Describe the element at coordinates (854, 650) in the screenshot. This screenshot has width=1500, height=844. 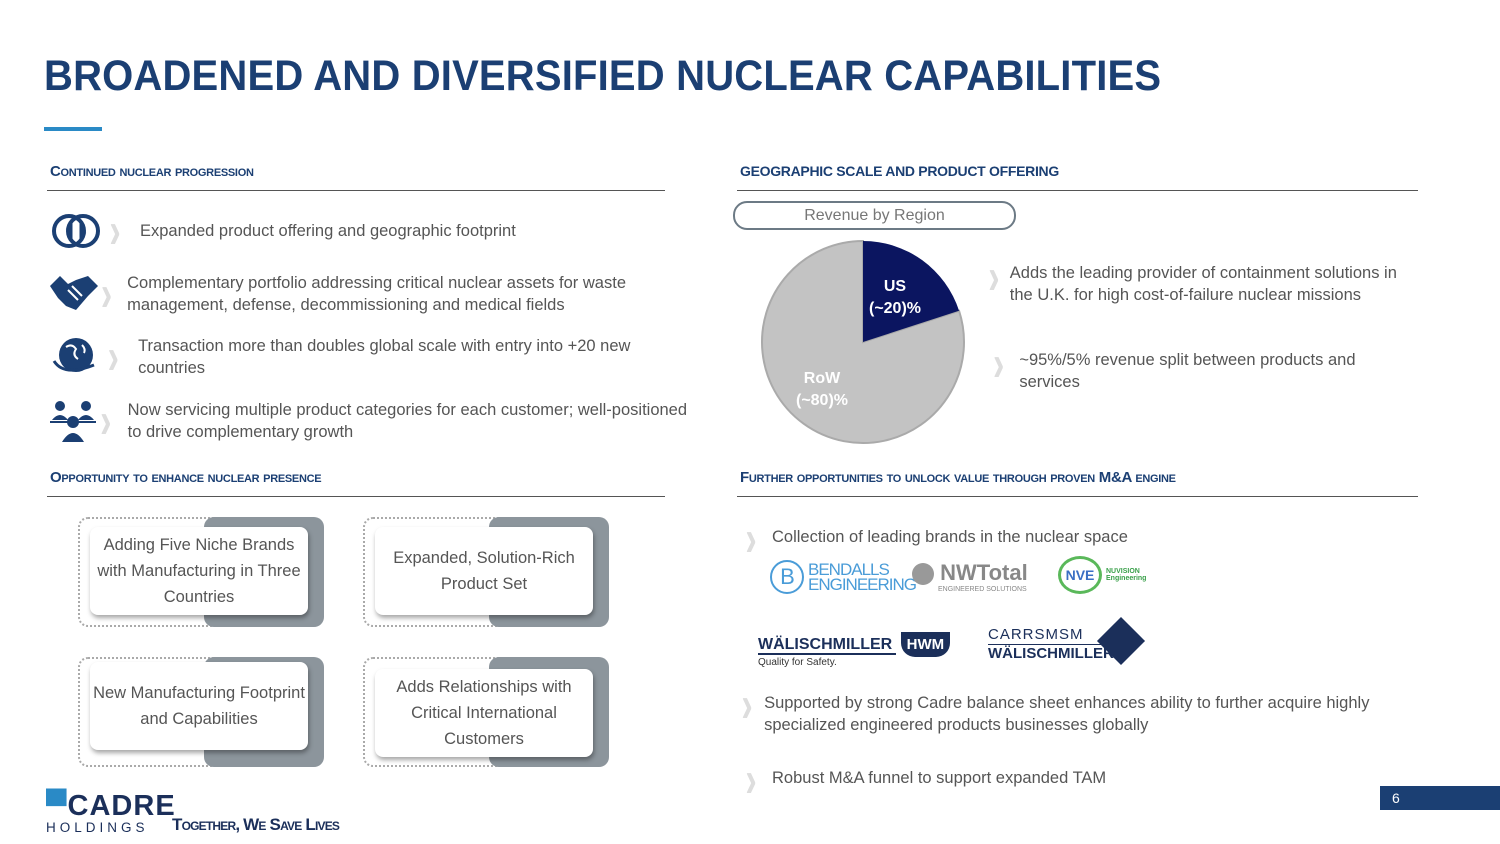
I see `walischmiller-hwm-logo: WÄLISCHMILLER HWM Quality for Safety.` at that location.